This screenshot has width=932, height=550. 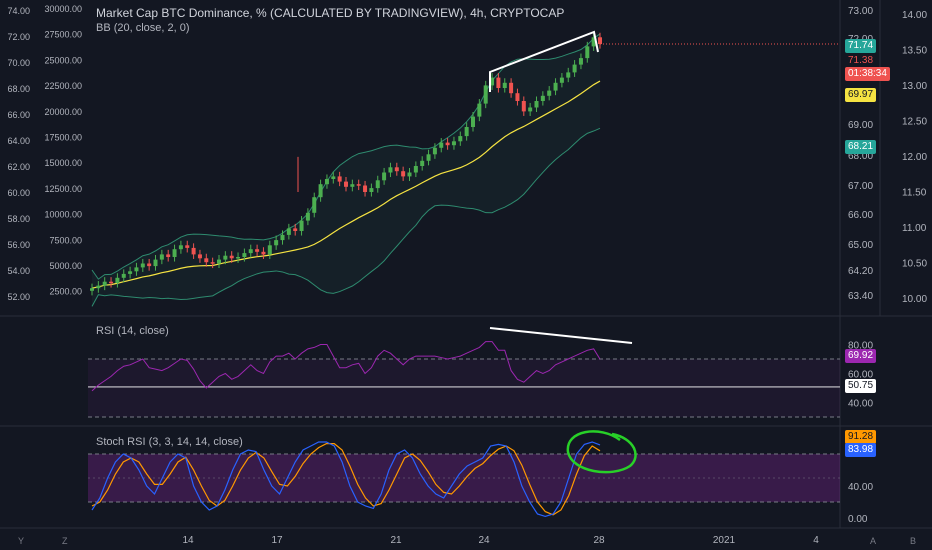 What do you see at coordinates (914, 15) in the screenshot?
I see `right-axis-outer-tick: 14.00` at bounding box center [914, 15].